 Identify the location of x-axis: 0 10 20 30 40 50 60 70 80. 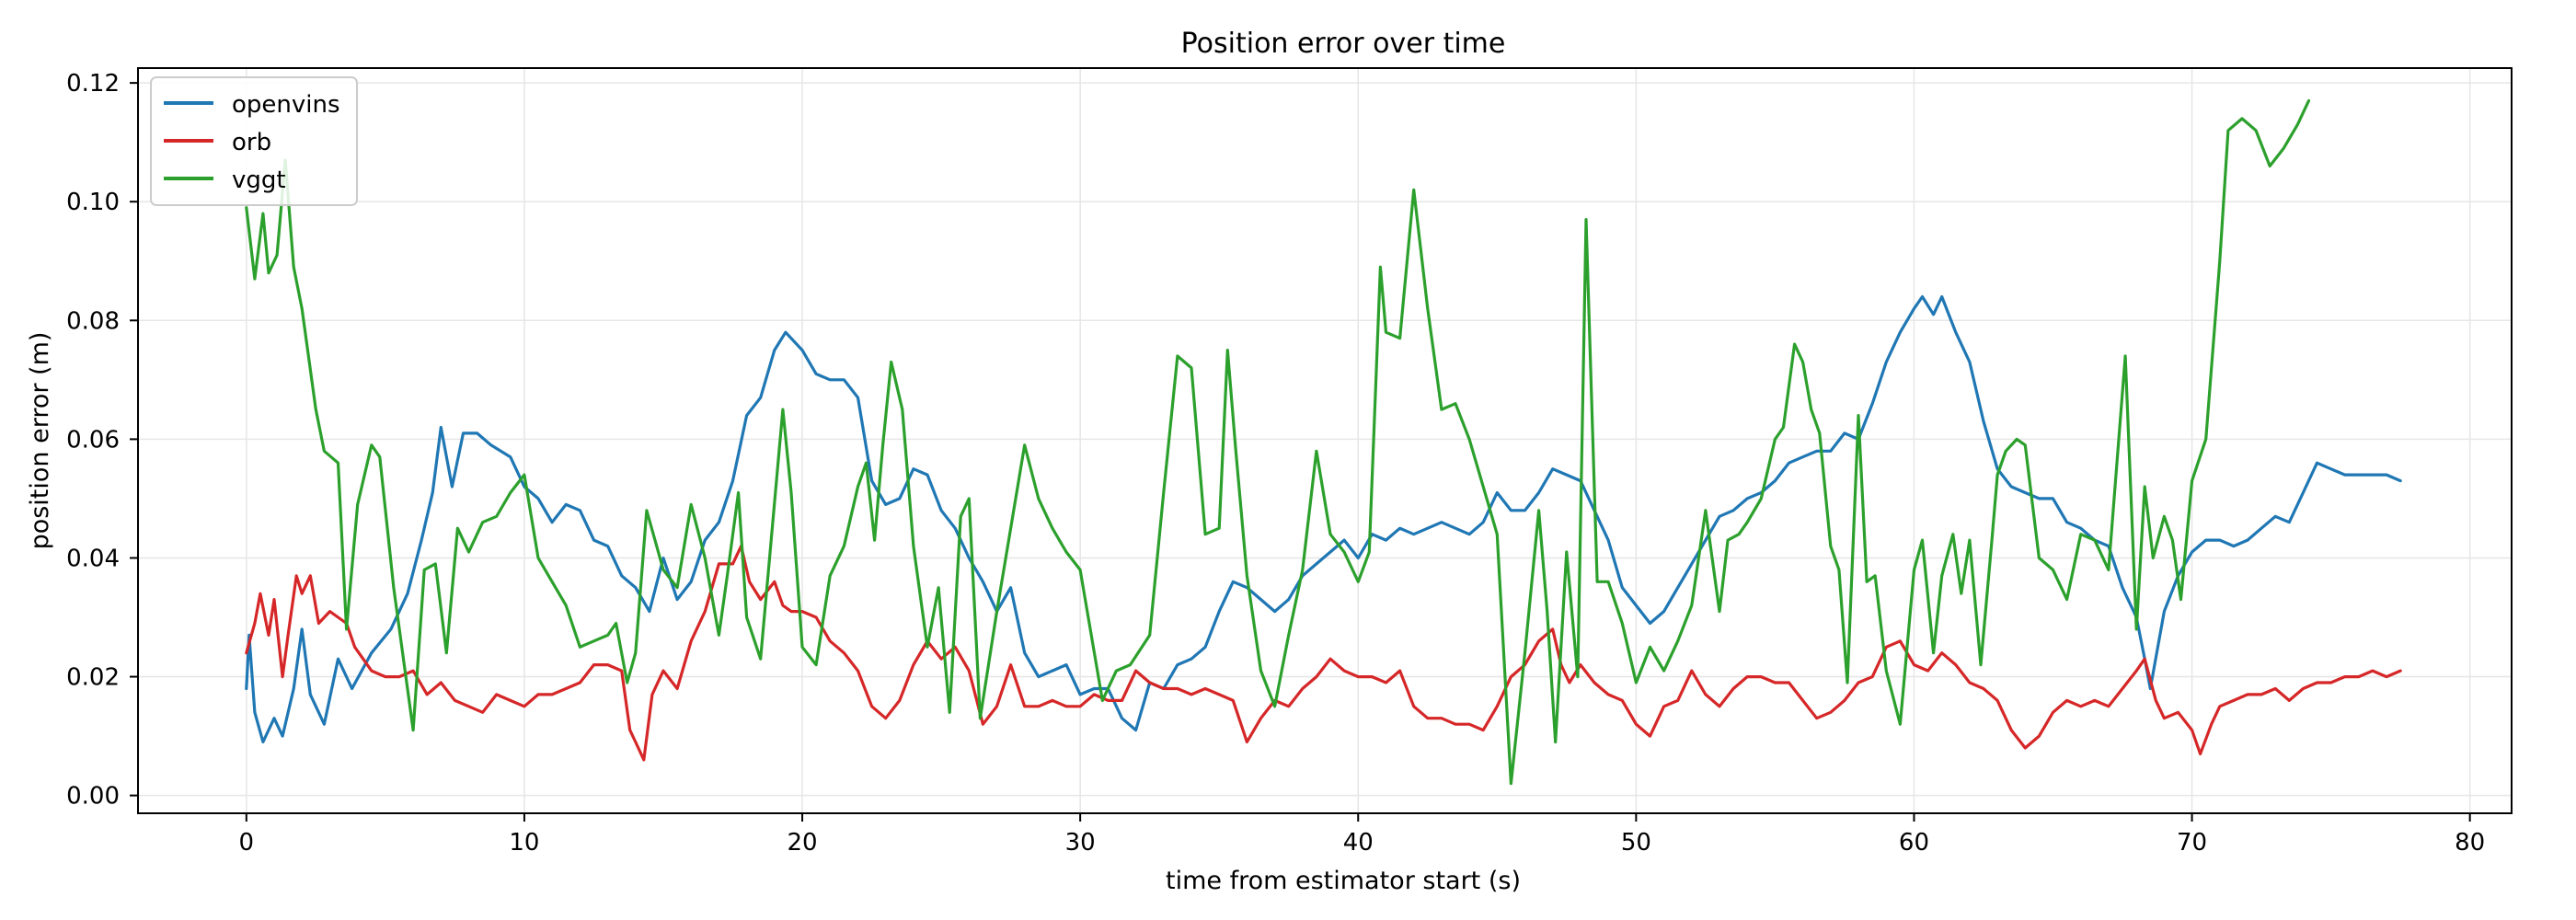
(1362, 835).